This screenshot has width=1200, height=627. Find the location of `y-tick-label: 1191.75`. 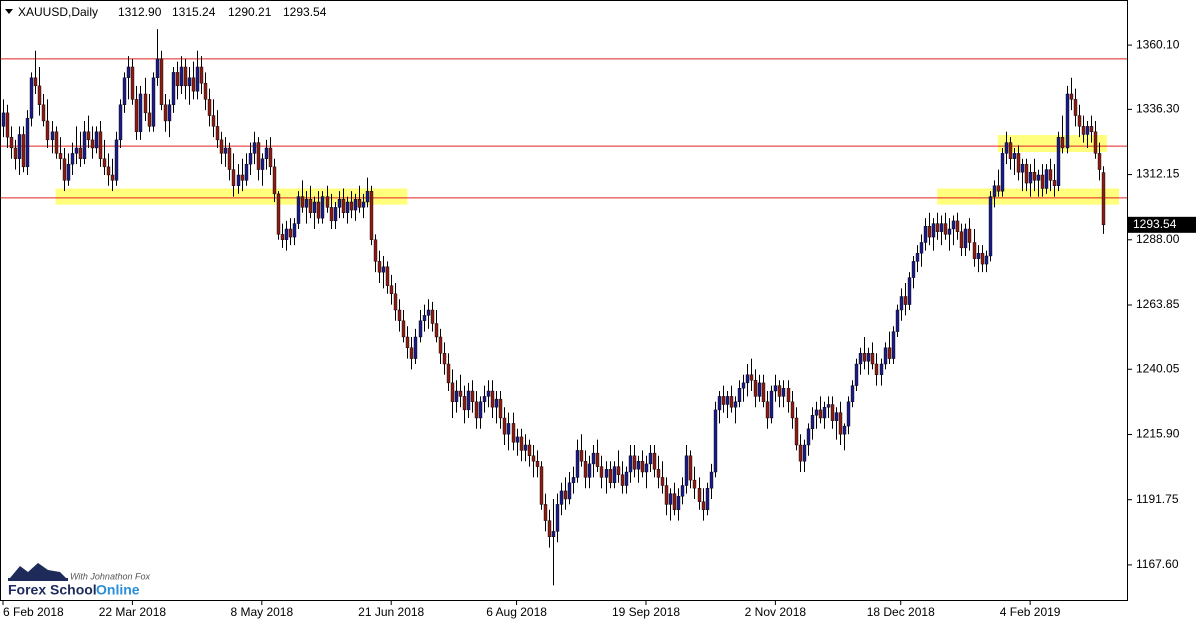

y-tick-label: 1191.75 is located at coordinates (1157, 499).